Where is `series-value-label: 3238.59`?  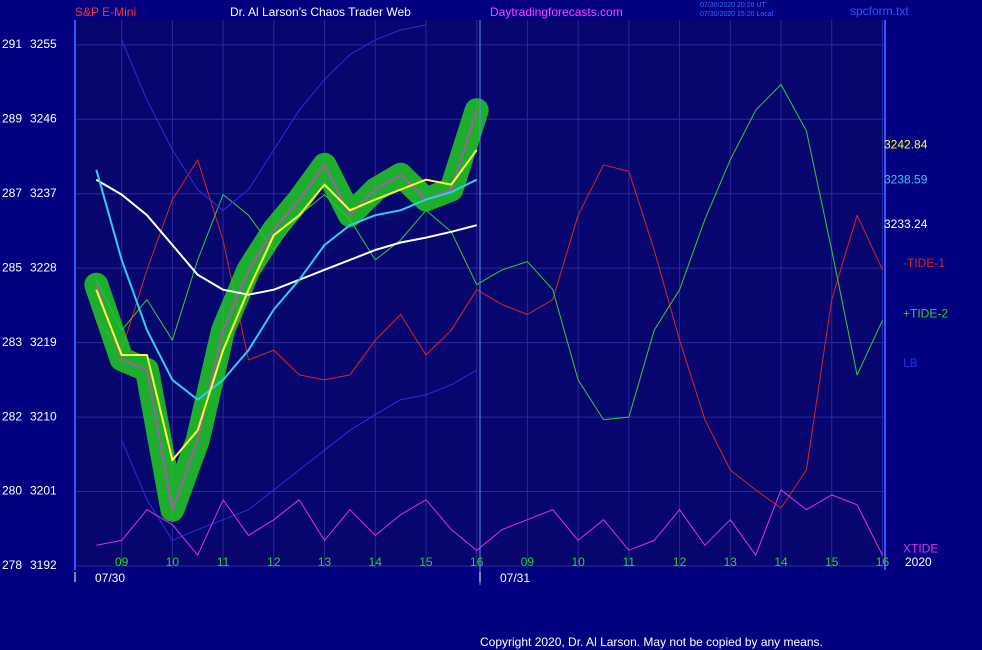
series-value-label: 3238.59 is located at coordinates (906, 180).